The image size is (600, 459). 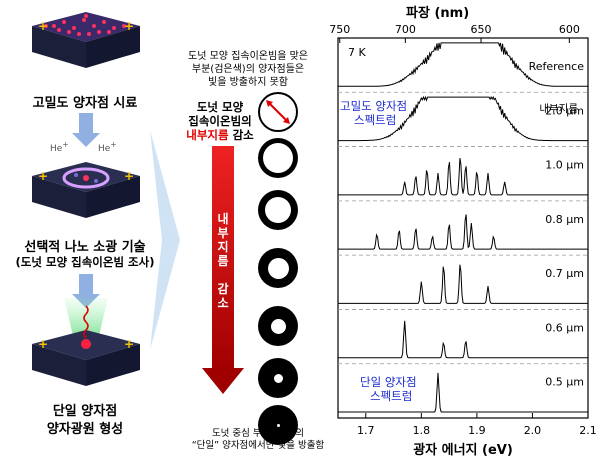 What do you see at coordinates (56, 149) in the screenshot?
I see `he-label-1: He` at bounding box center [56, 149].